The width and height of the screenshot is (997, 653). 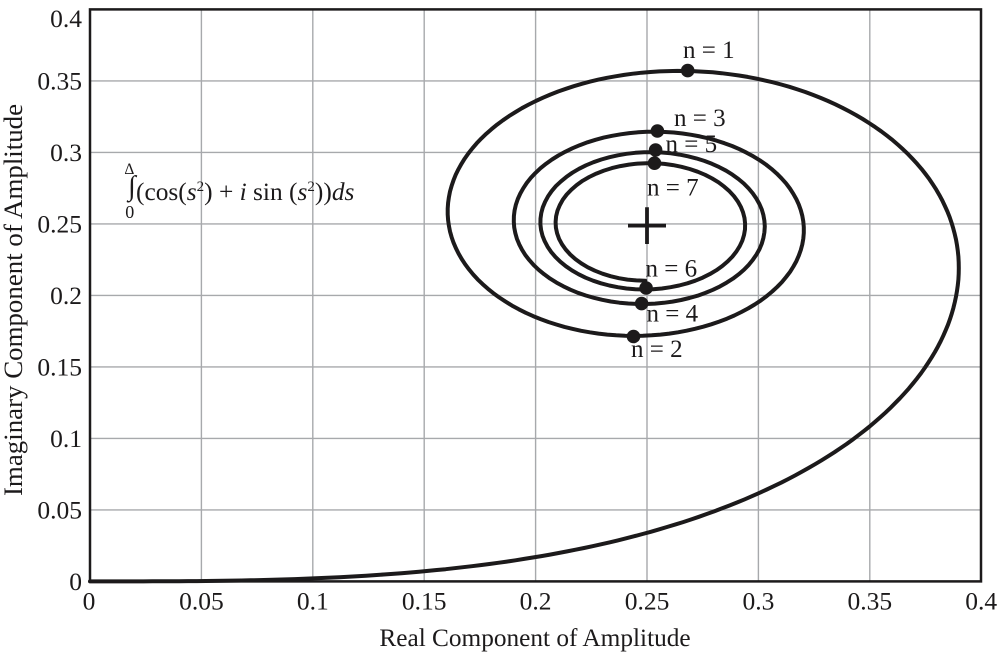 What do you see at coordinates (245, 192) in the screenshot?
I see `svg-text: (cos(s2) + i sin (s2))ds` at bounding box center [245, 192].